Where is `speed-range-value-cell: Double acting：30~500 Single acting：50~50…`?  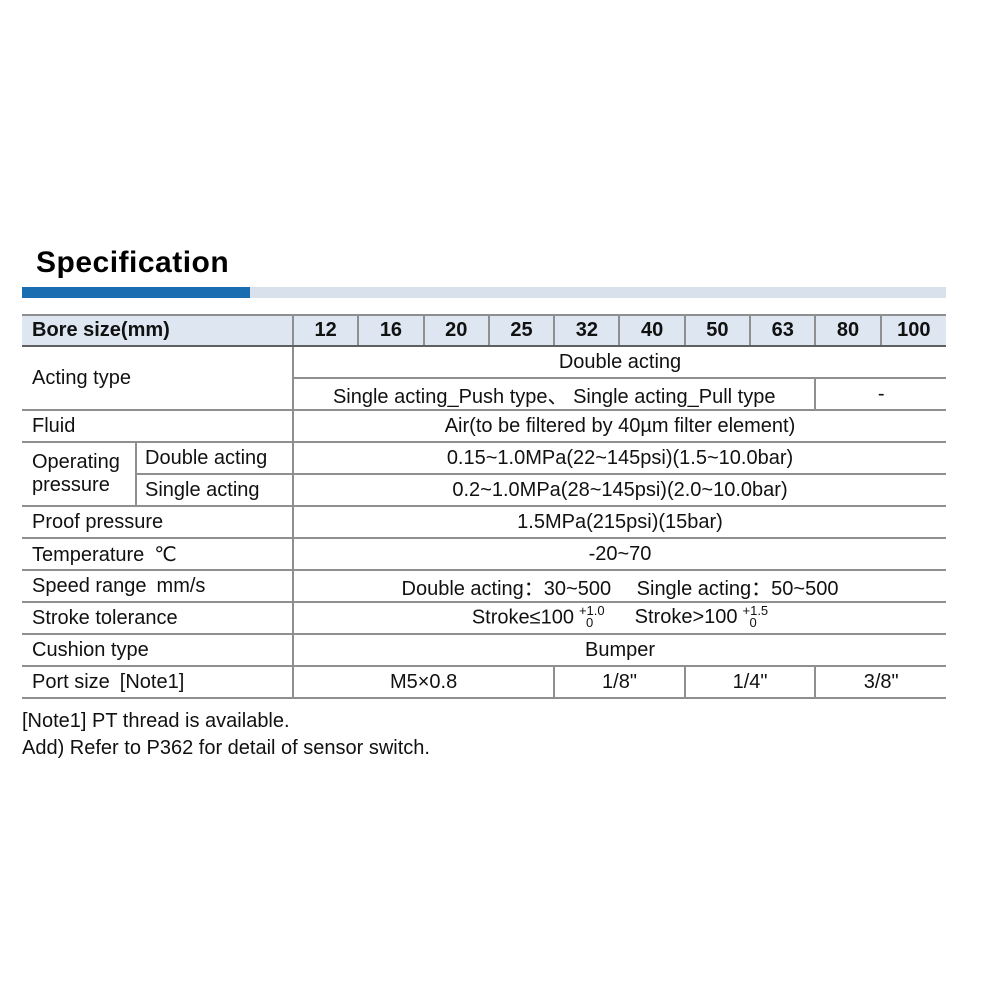
speed-range-value-cell: Double acting：30~500 Single acting：50~50… is located at coordinates (619, 585).